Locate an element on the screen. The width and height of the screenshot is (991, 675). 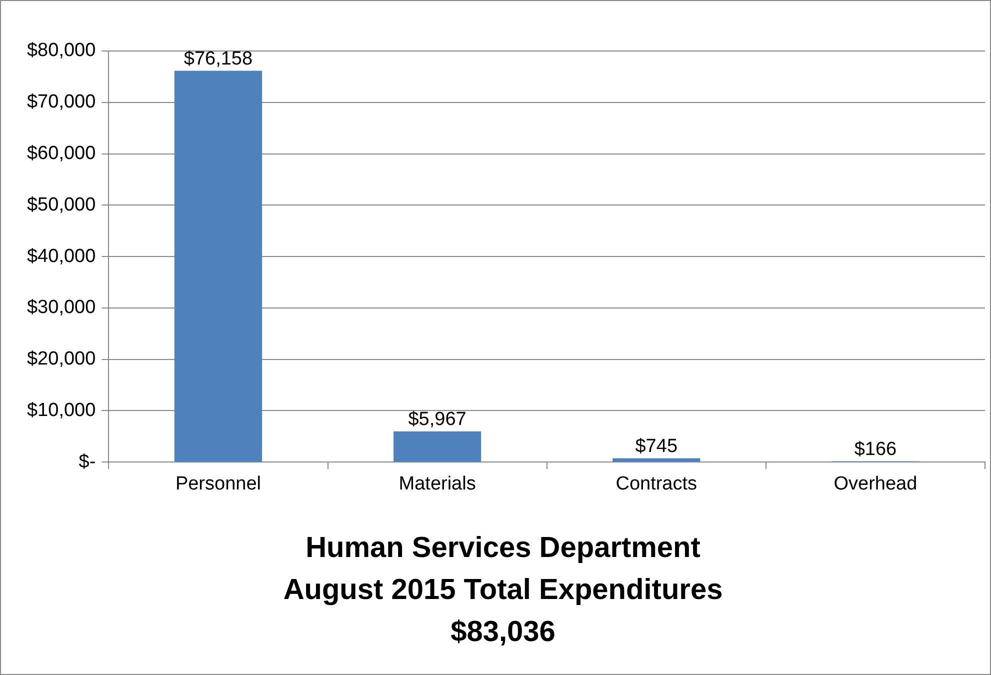
y-tick-label: $20,000 is located at coordinates (61, 359).